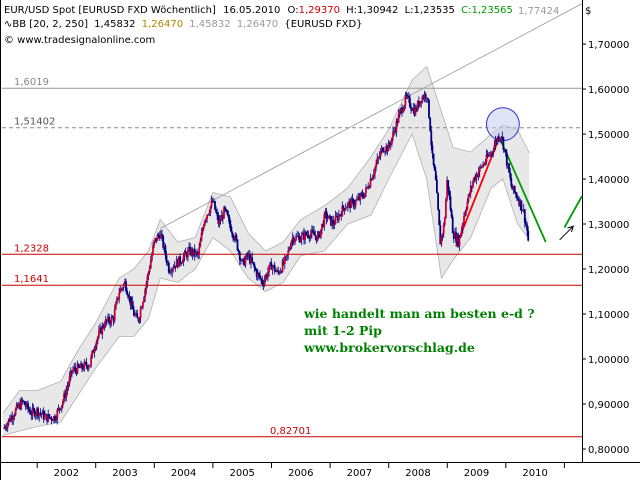 Image resolution: width=640 pixels, height=480 pixels. I want to click on header-bb-v3: 1,45832, so click(209, 24).